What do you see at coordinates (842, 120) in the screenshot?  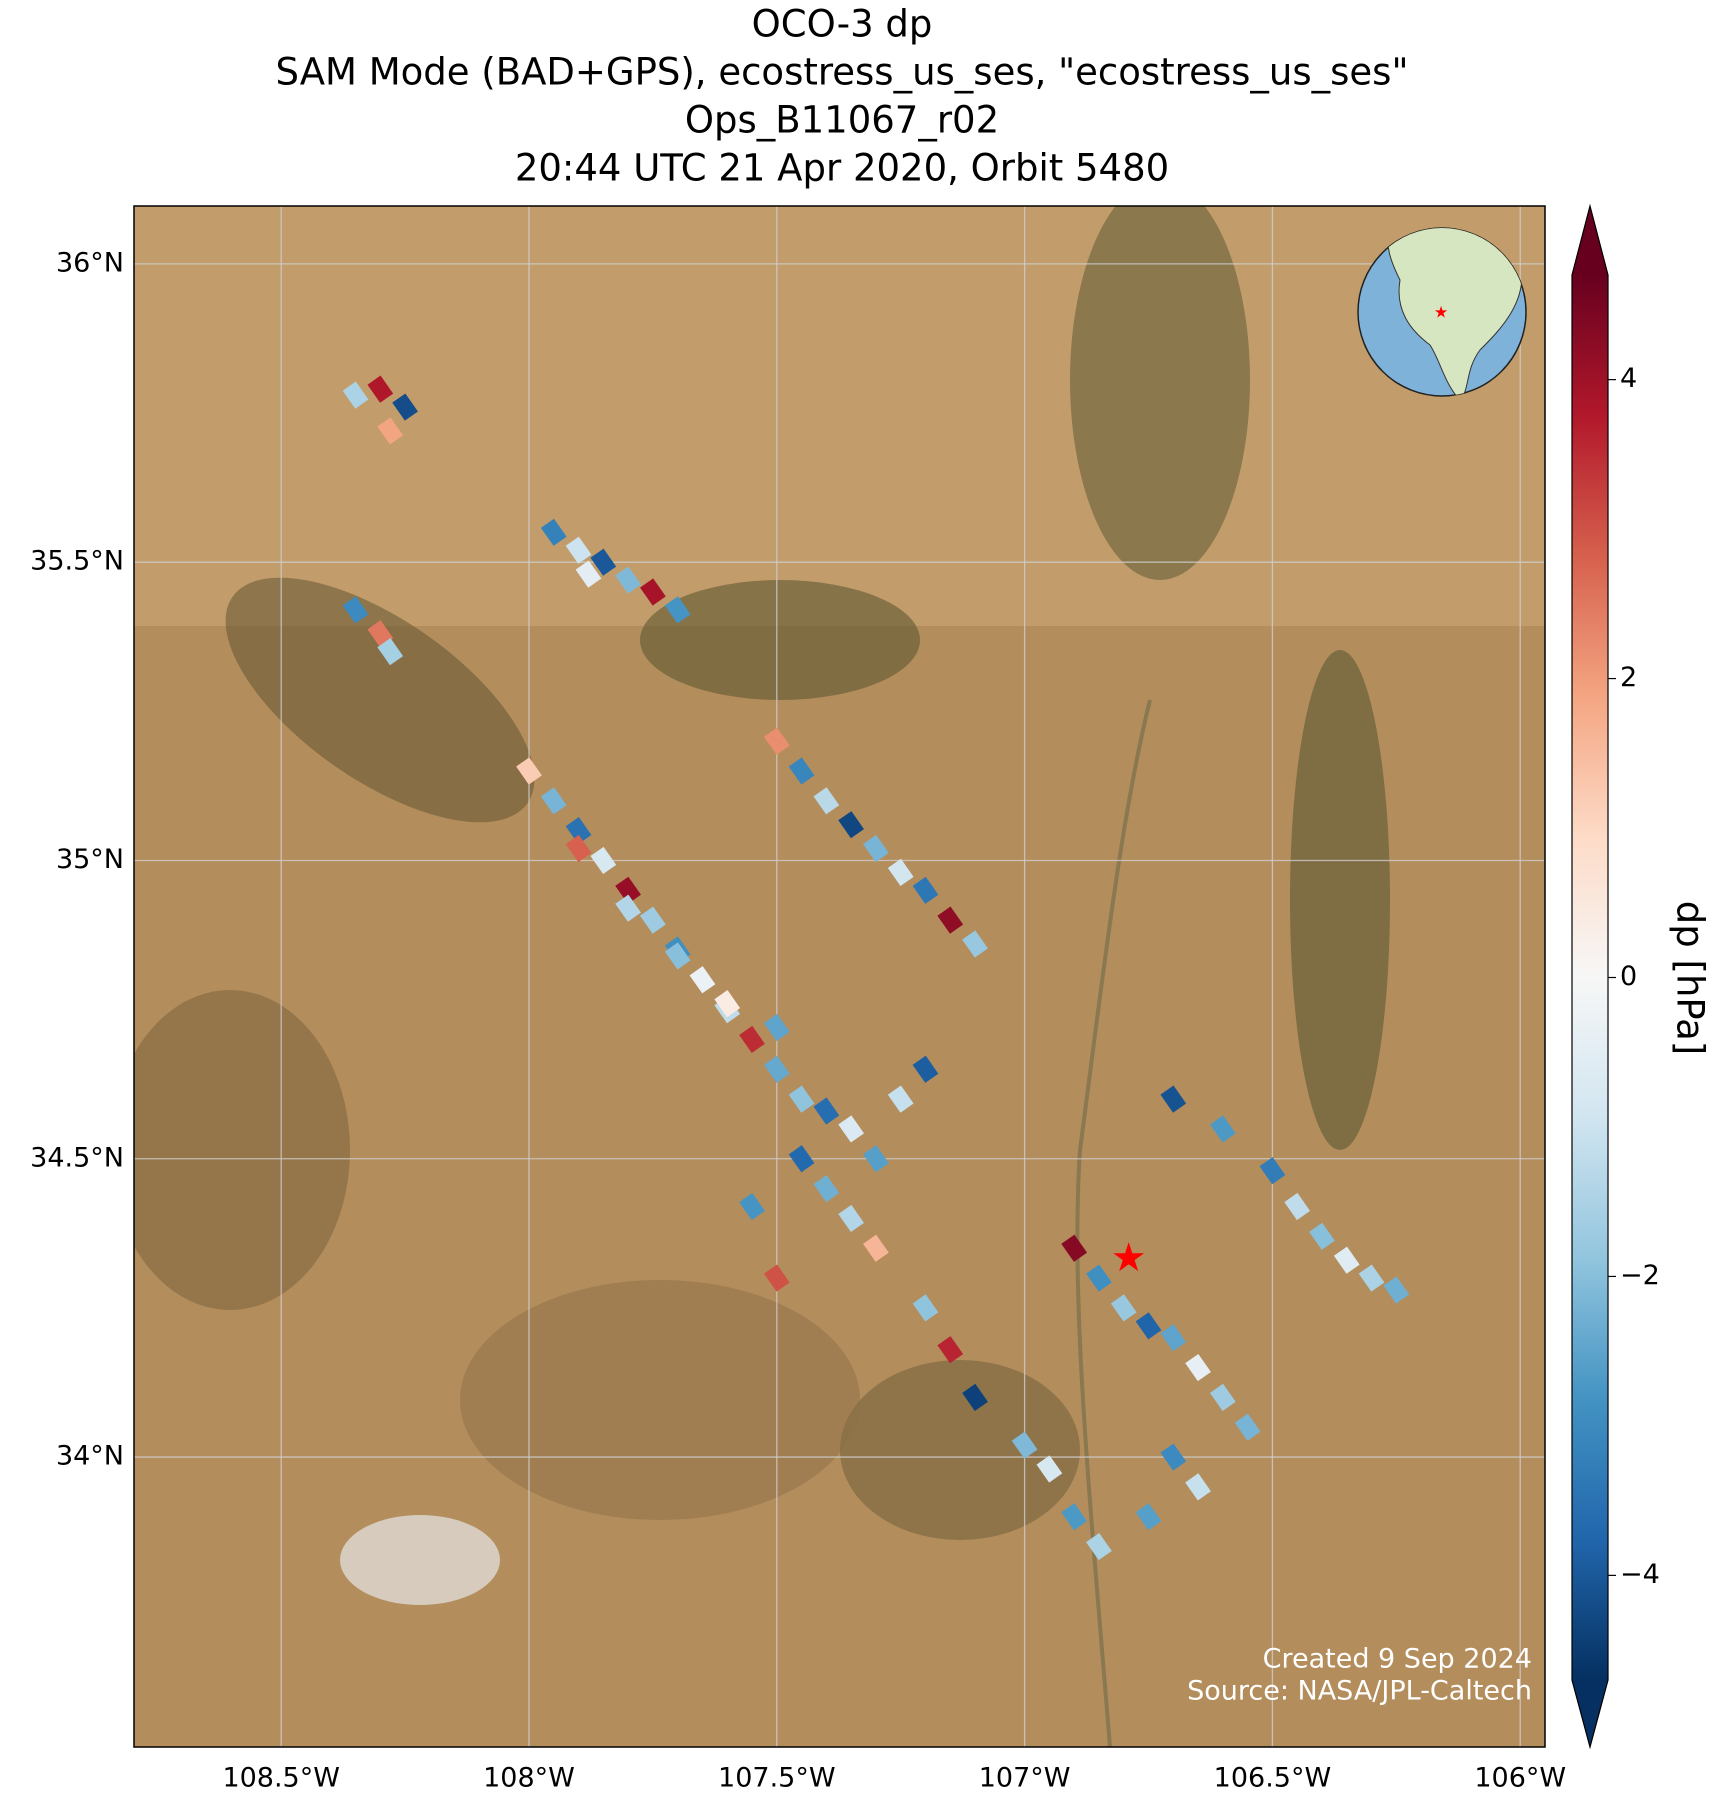 I see `title-line: Ops_B11067_r02` at bounding box center [842, 120].